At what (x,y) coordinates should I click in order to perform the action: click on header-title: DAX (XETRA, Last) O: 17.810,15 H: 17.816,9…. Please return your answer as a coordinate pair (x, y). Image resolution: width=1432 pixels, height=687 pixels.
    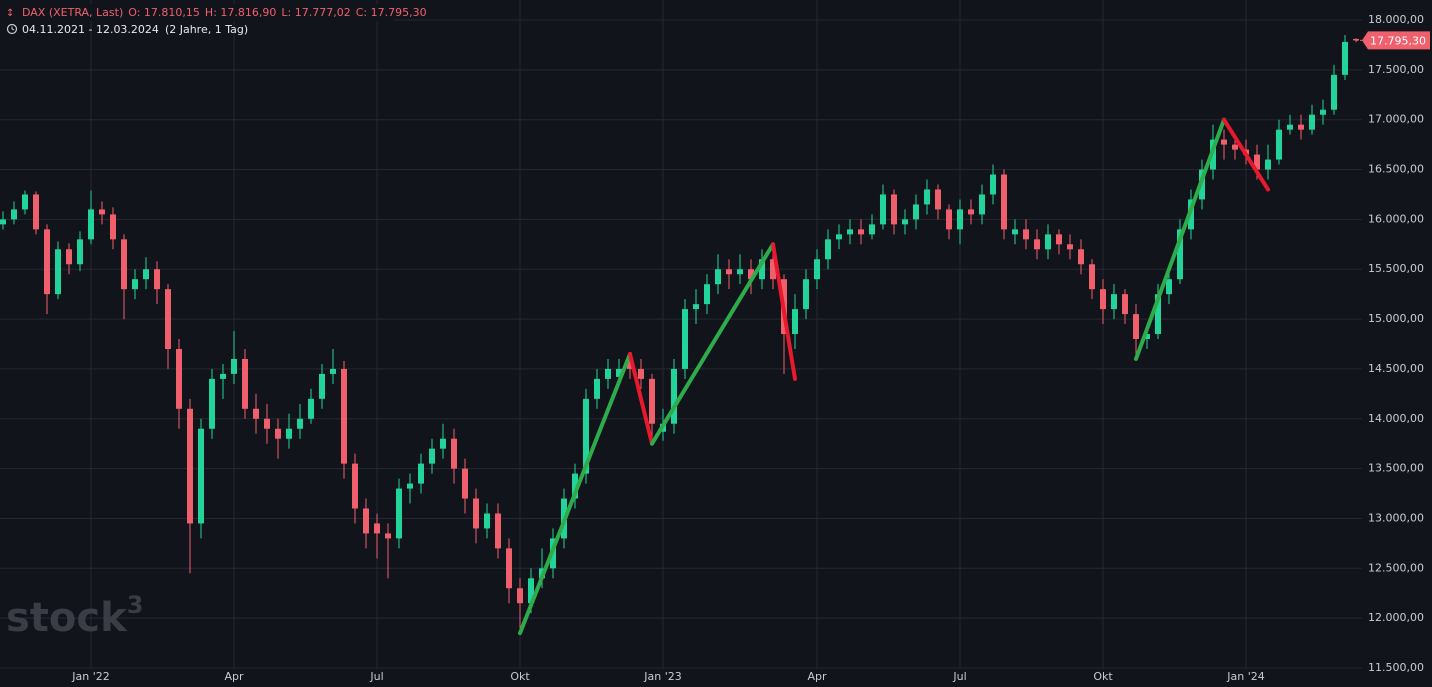
    Looking at the image, I should click on (224, 12).